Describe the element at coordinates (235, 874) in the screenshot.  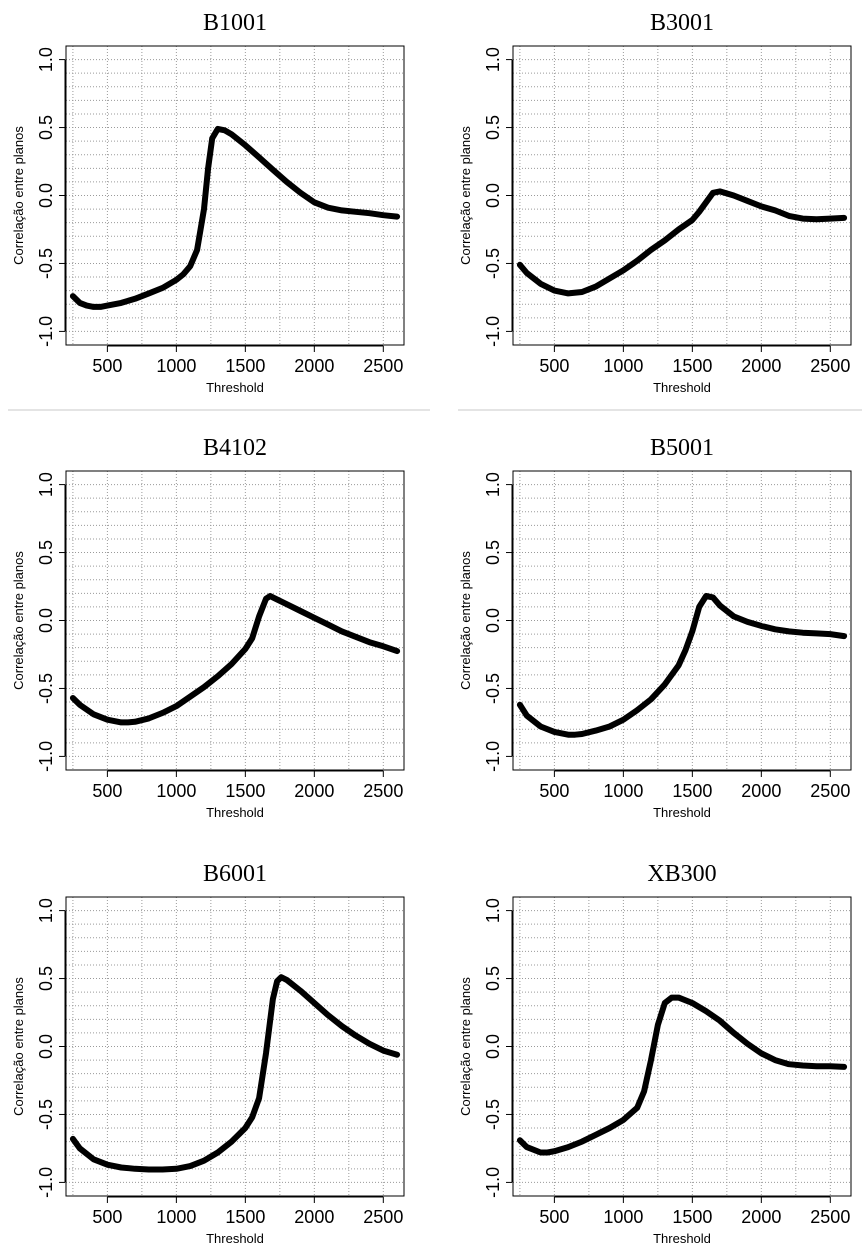
I see `chart-title: B6001` at that location.